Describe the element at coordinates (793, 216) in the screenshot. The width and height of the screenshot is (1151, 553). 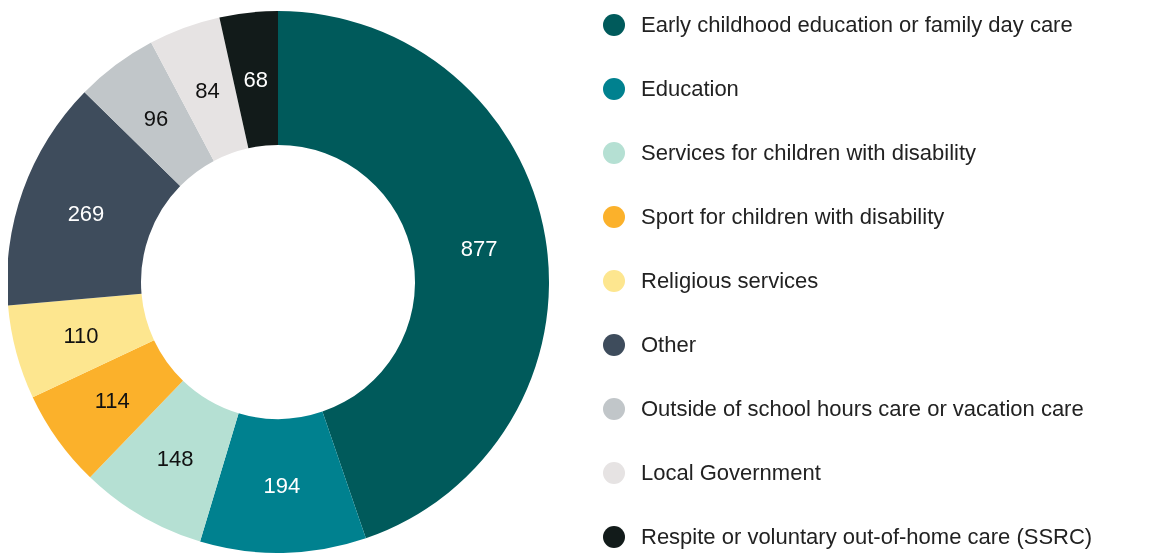
I see `legend-label: Sport for children with disability` at that location.